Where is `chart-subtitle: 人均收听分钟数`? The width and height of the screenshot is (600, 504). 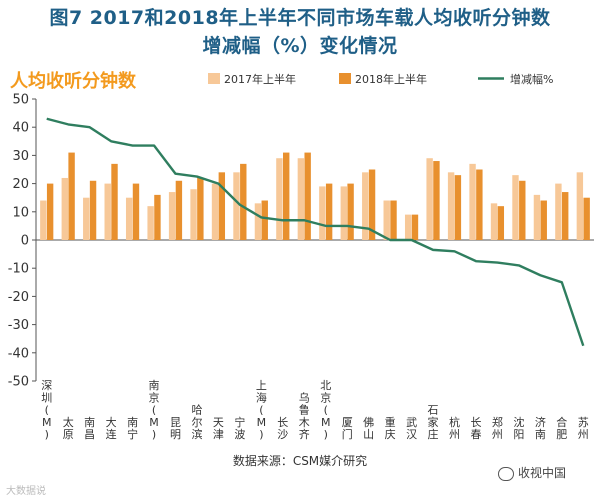
chart-subtitle: 人均收听分钟数 is located at coordinates (73, 81).